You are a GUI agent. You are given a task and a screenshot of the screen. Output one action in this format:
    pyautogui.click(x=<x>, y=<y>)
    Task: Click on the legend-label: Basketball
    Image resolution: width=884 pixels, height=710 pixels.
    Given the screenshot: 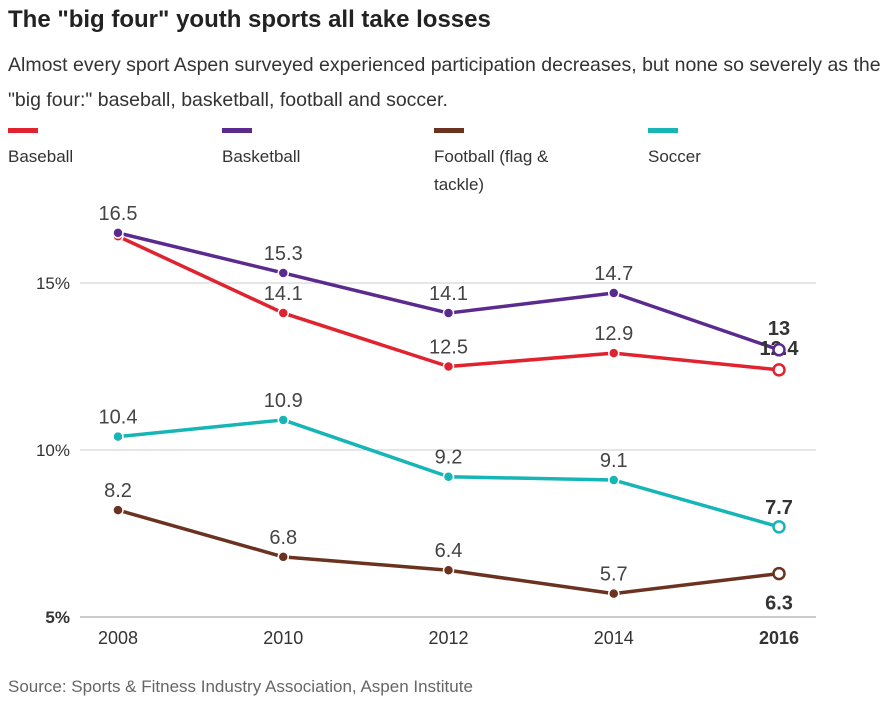 What is the action you would take?
    pyautogui.click(x=261, y=156)
    